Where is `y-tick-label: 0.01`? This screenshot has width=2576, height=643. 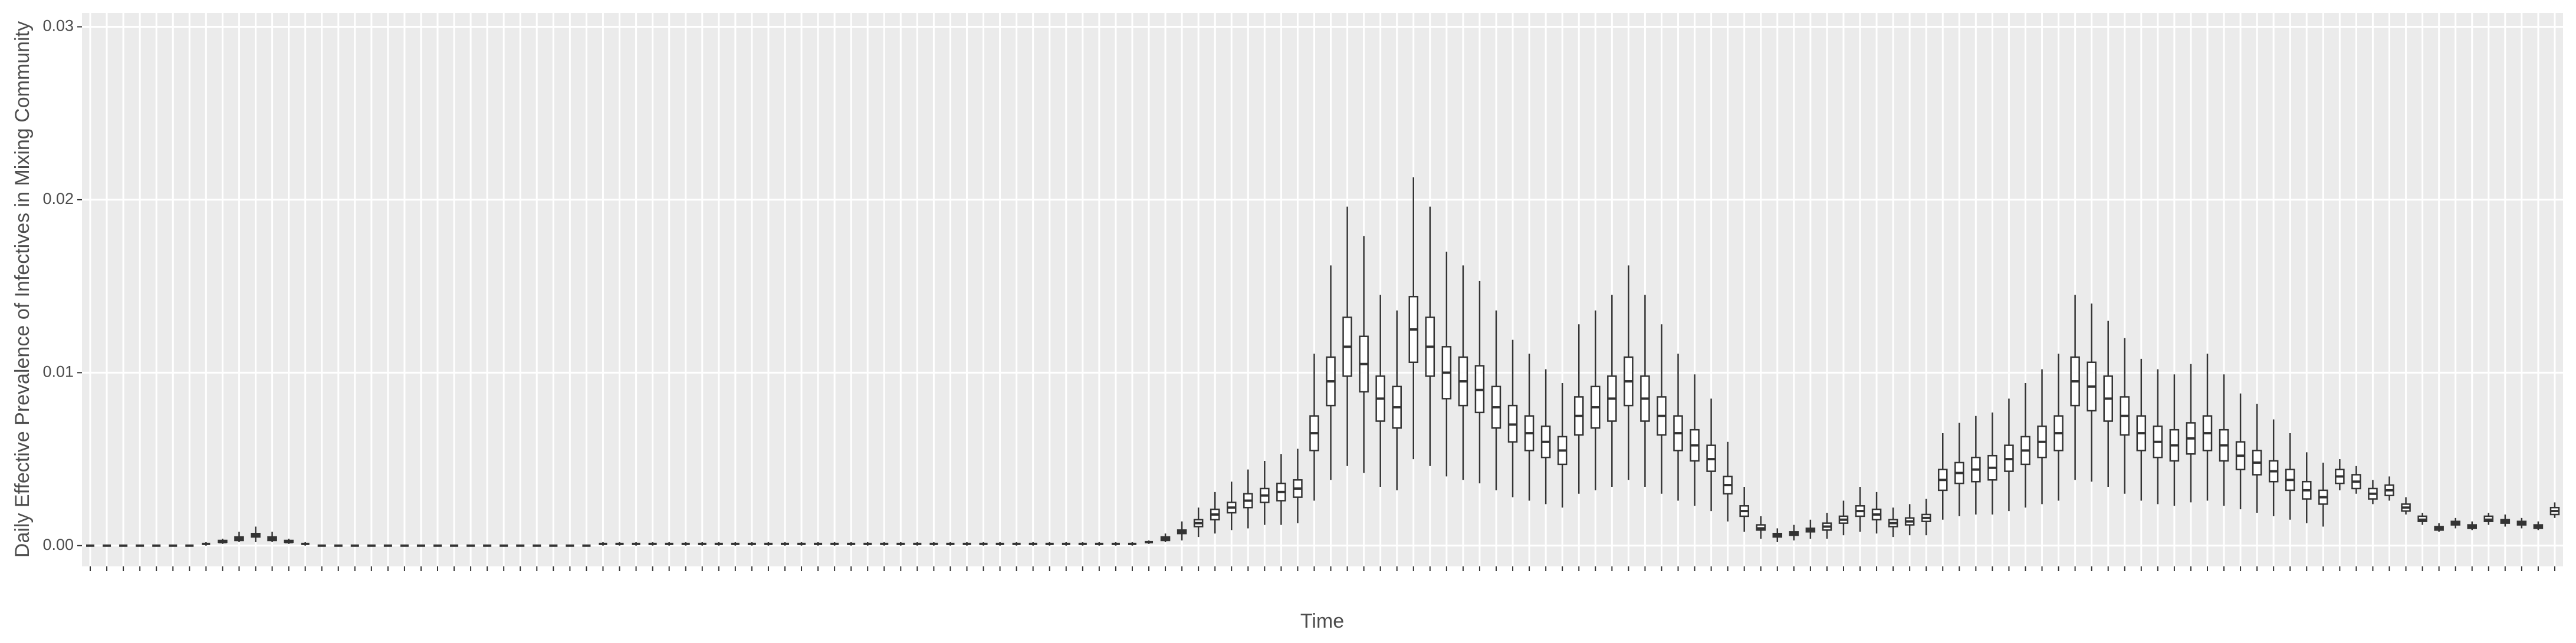
y-tick-label: 0.01 is located at coordinates (58, 371).